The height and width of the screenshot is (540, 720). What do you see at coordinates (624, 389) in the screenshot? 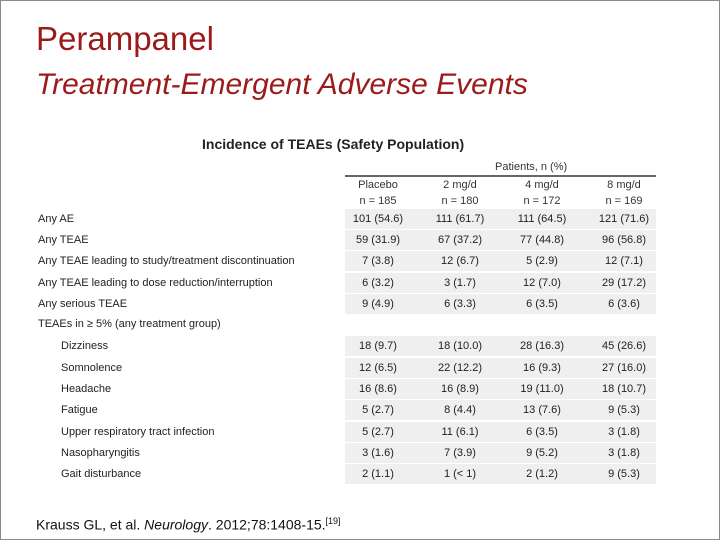
I see `table-cell: 18 (10.7)` at bounding box center [624, 389].